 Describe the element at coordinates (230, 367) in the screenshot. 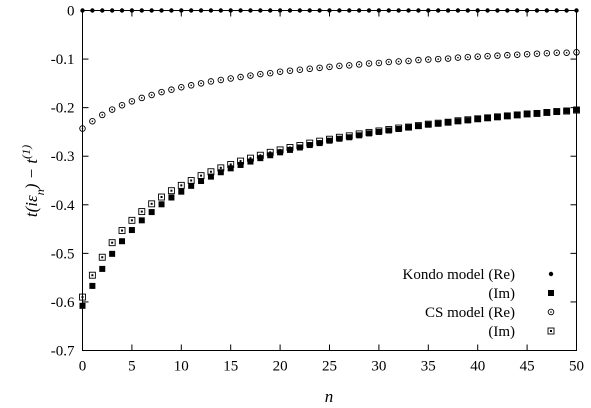

I see `x-tick-label: 15` at that location.